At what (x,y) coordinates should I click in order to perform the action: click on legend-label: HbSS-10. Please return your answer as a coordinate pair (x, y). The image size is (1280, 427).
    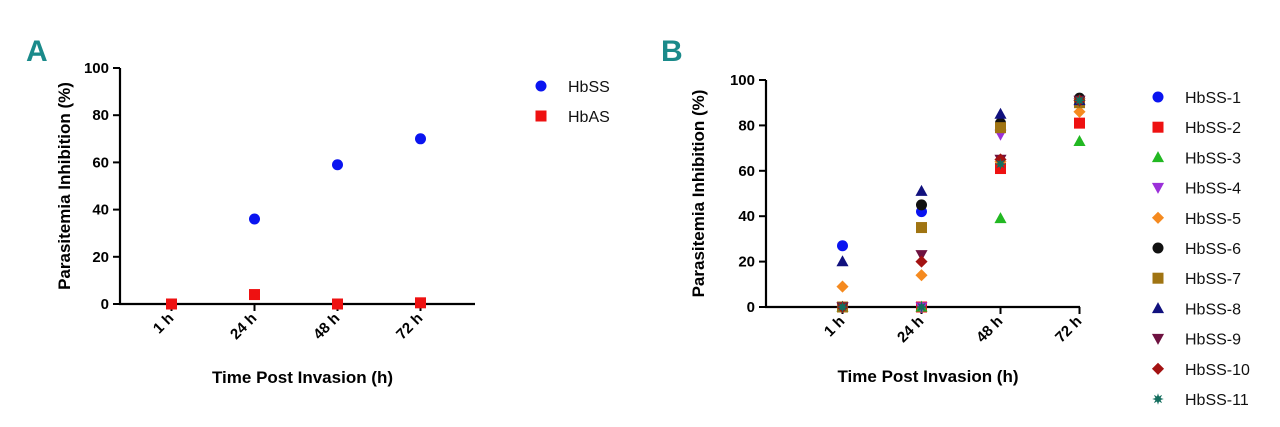
    Looking at the image, I should click on (1217, 370).